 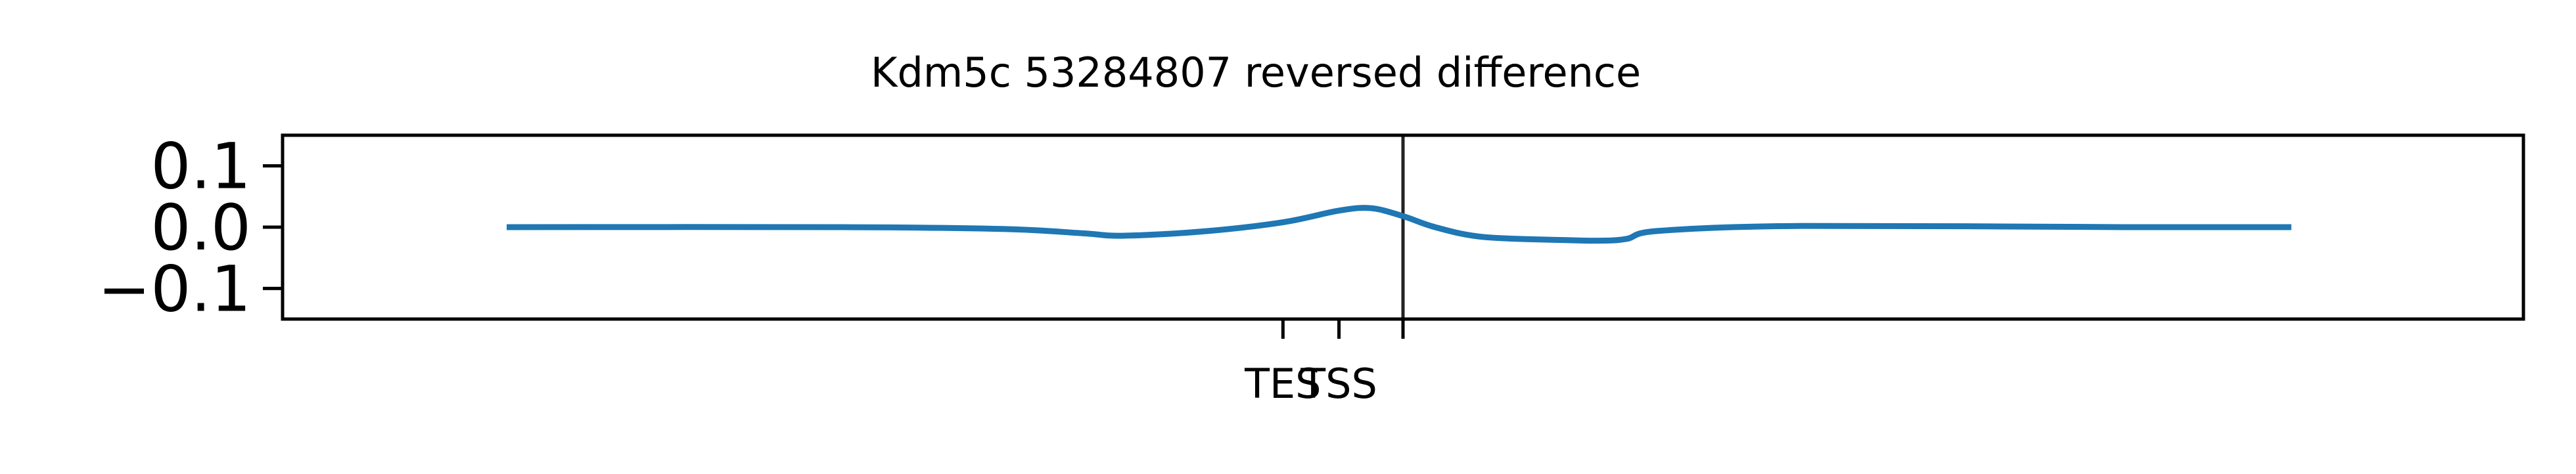 What do you see at coordinates (1339, 384) in the screenshot?
I see `x-tick-label: TSS` at bounding box center [1339, 384].